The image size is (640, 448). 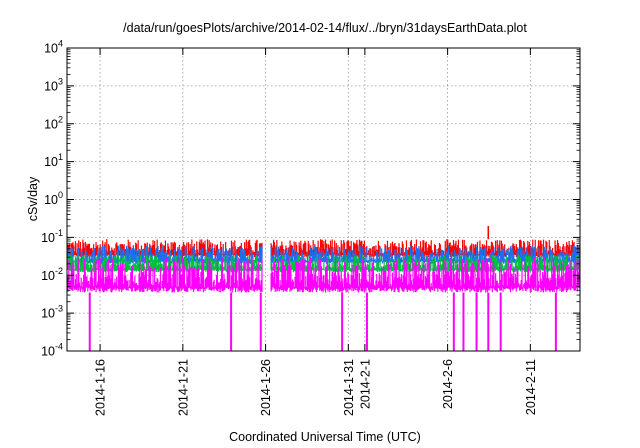 What do you see at coordinates (266, 387) in the screenshot?
I see `x-tick-label: 2014-1-26` at bounding box center [266, 387].